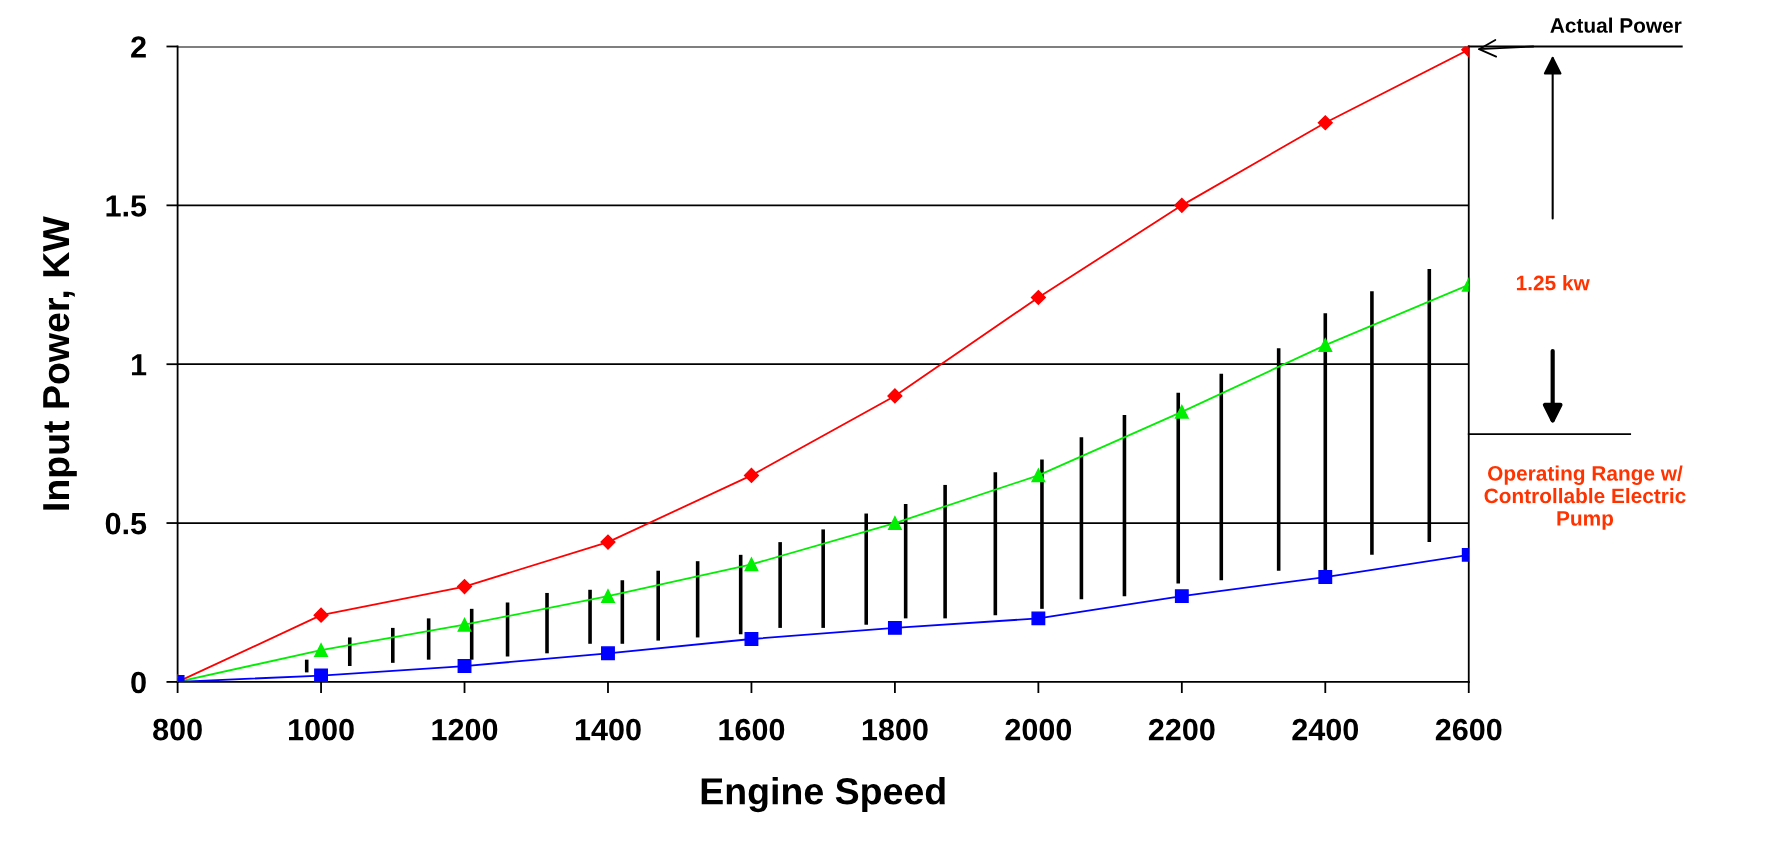 This screenshot has width=1776, height=861. Describe the element at coordinates (60, 363) in the screenshot. I see `y-axis-title: Input Power, KW` at that location.